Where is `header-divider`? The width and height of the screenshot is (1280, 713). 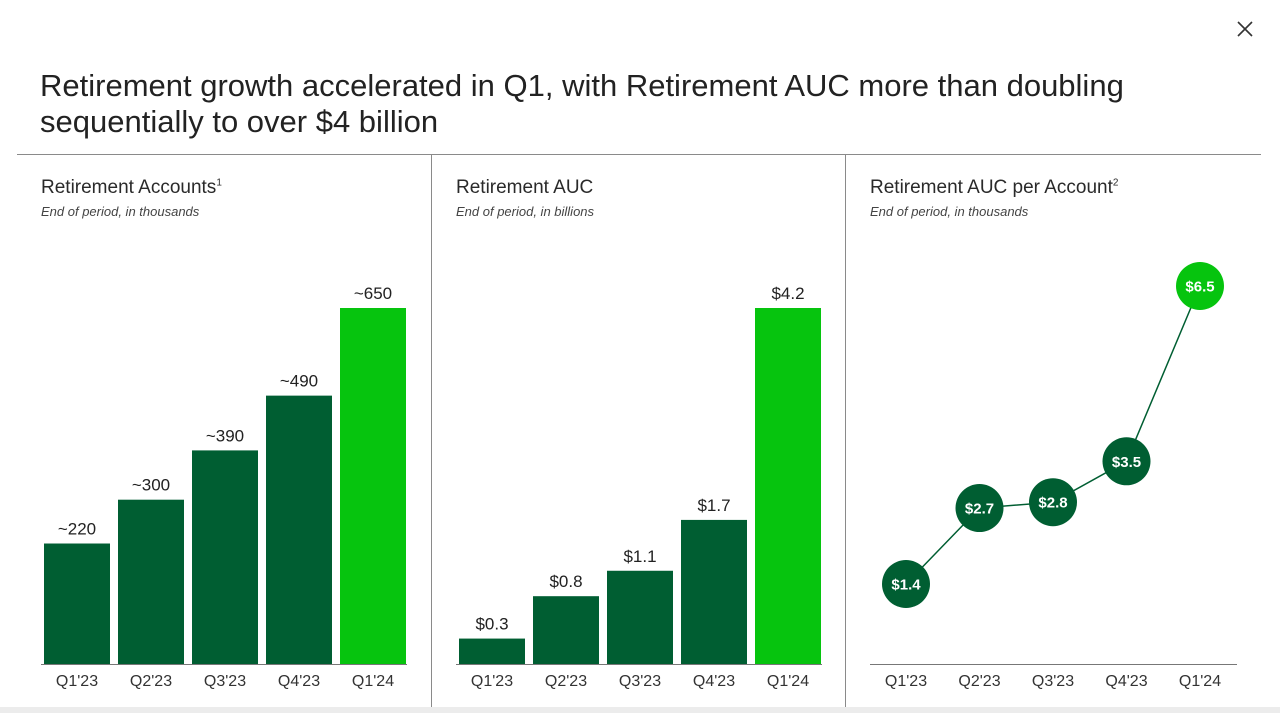
header-divider is located at coordinates (639, 154).